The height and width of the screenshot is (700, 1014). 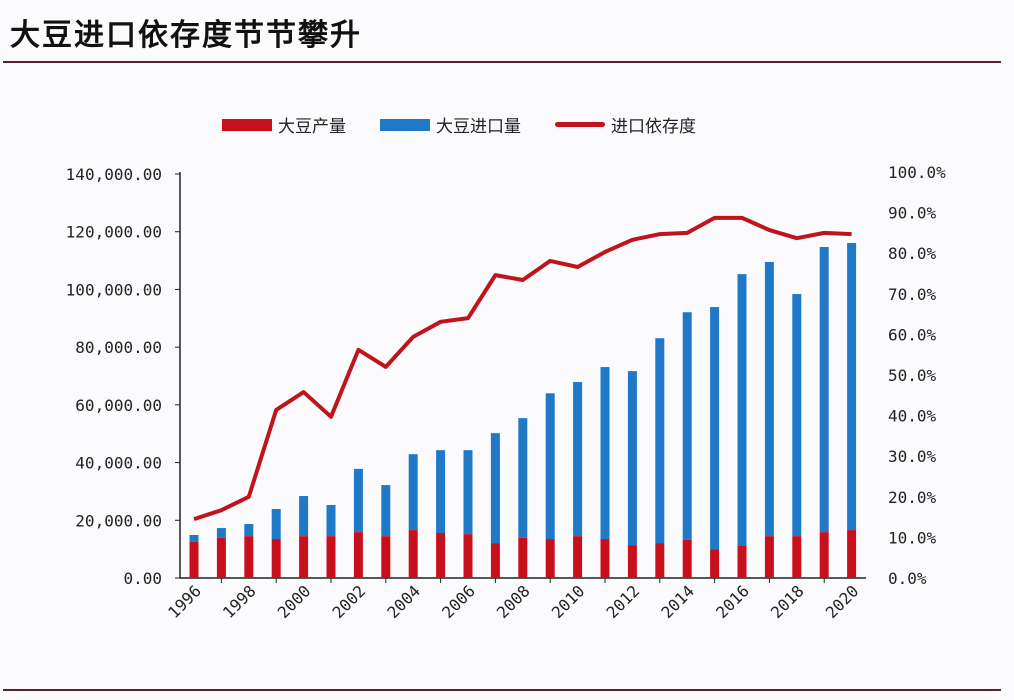 I want to click on legend-item-dependence: 进口依存度, so click(x=625, y=124).